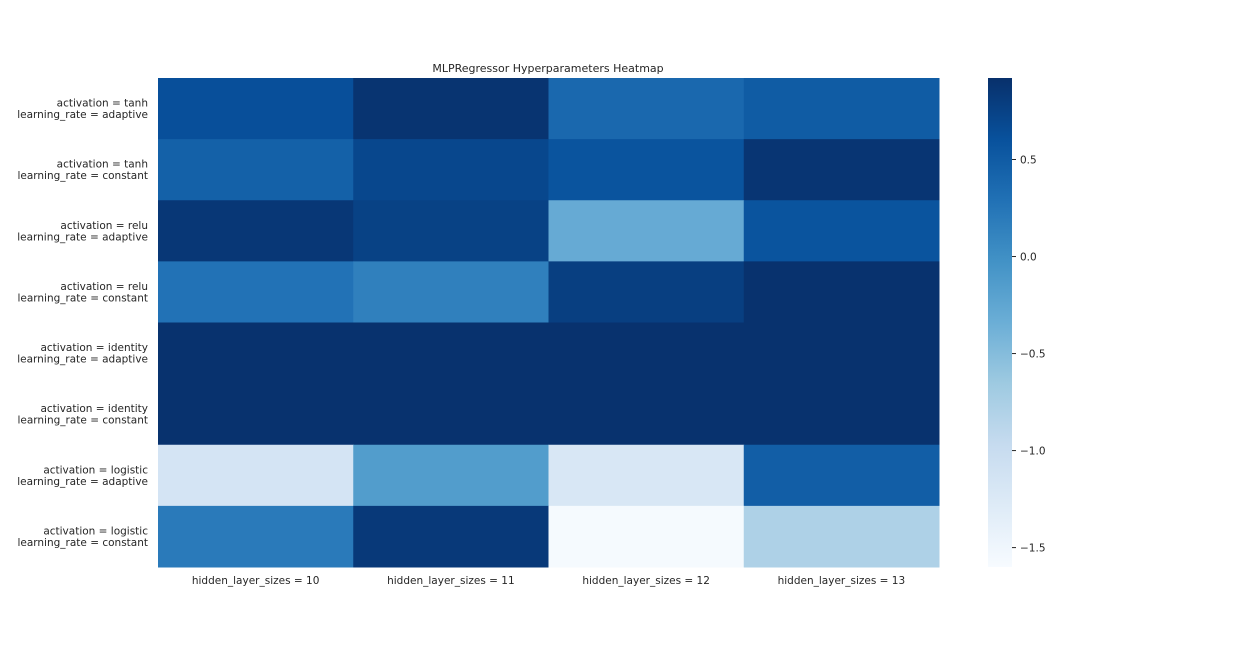 The image size is (1260, 648). I want to click on colorbar-tick-label: −0.5, so click(1033, 355).